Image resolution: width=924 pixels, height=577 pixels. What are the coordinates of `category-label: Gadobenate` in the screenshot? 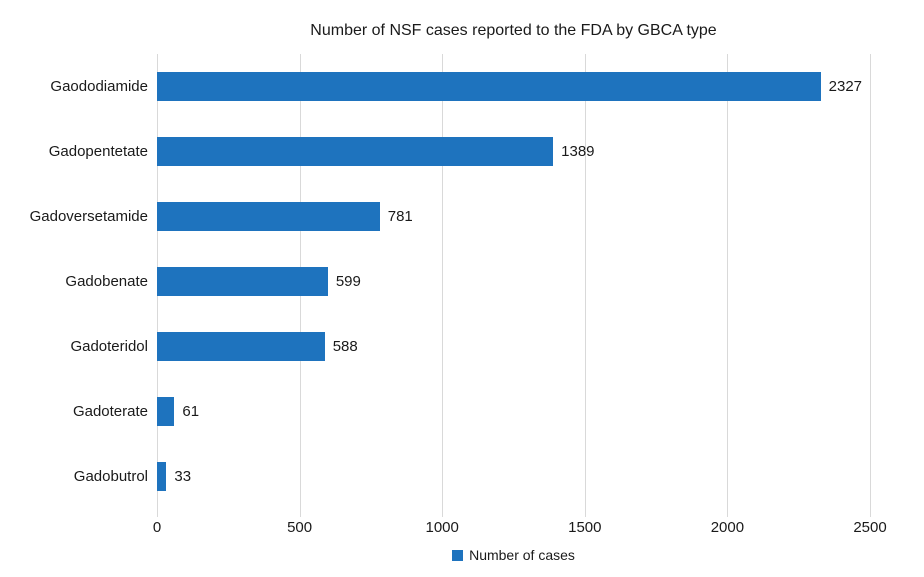 It's located at (106, 281).